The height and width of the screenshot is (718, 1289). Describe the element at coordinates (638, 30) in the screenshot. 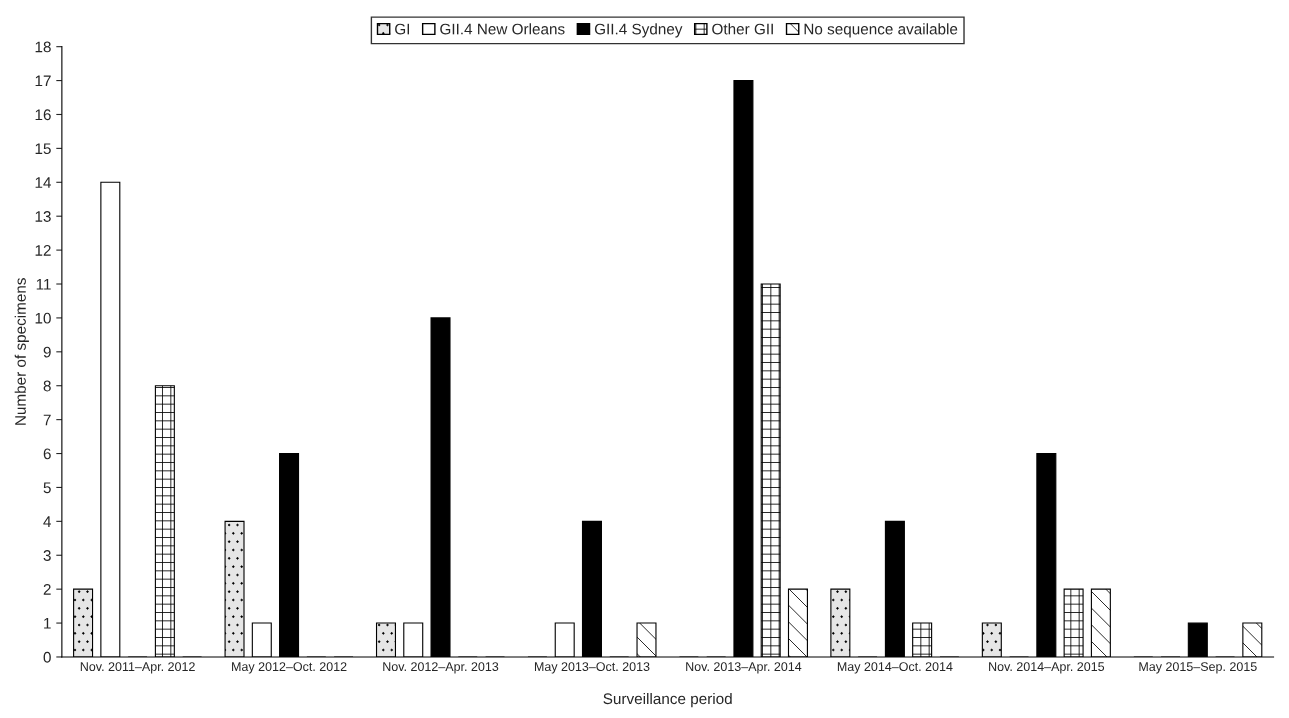

I see `legend-label: GII.4 Sydney` at that location.